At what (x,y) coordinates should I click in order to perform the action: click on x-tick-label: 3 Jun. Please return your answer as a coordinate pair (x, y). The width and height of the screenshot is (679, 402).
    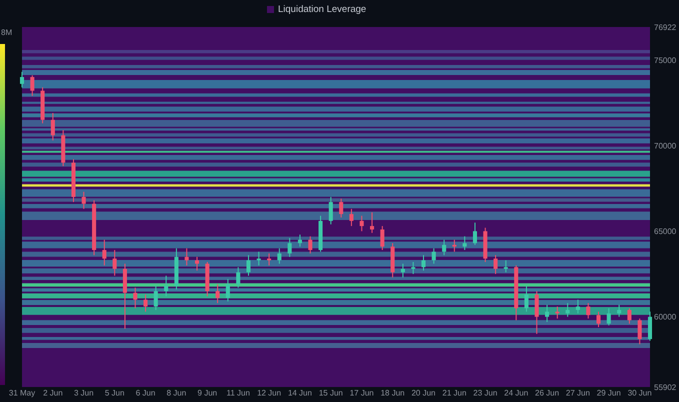
    Looking at the image, I should click on (84, 393).